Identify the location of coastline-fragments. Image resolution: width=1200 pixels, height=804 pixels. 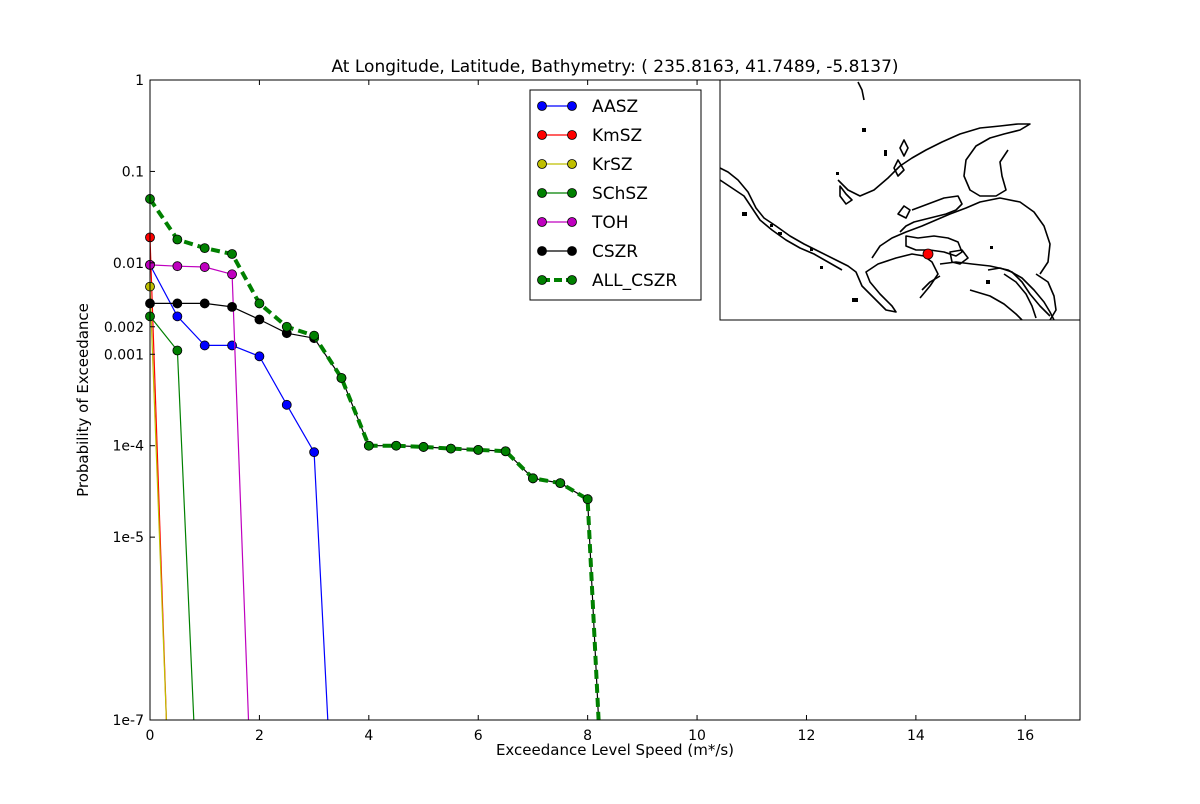
(867, 215).